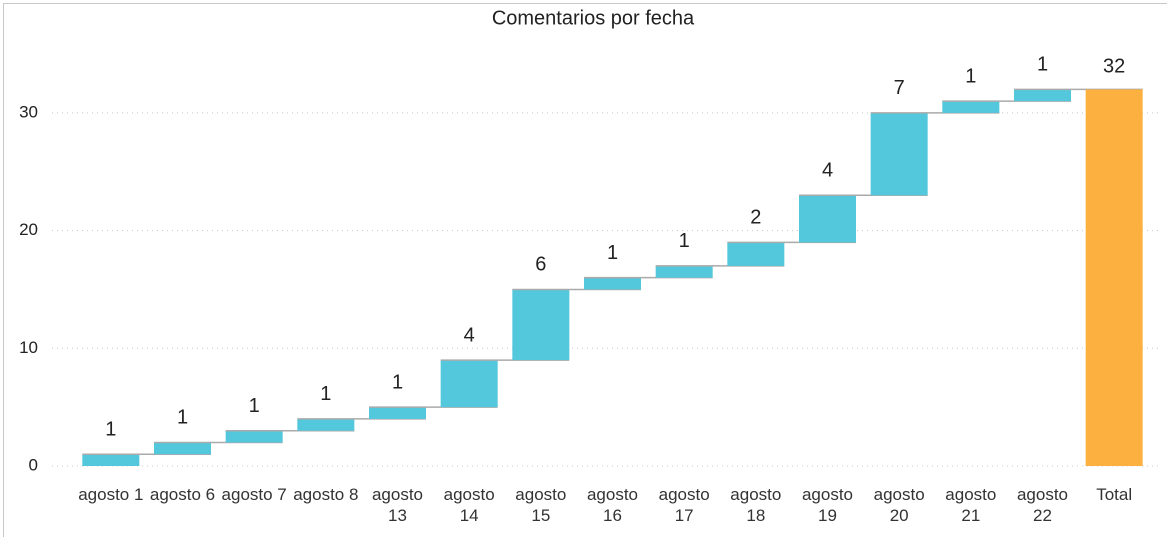  What do you see at coordinates (28, 229) in the screenshot?
I see `y-tick-label: 20` at bounding box center [28, 229].